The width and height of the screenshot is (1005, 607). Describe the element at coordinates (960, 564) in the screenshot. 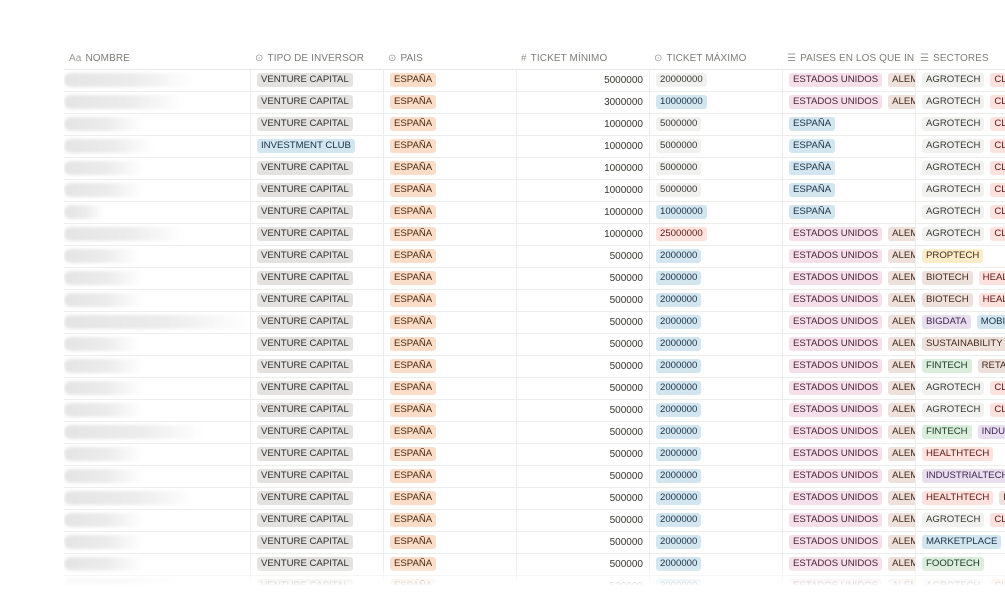

I see `sectores-cell: FOODTECH` at that location.